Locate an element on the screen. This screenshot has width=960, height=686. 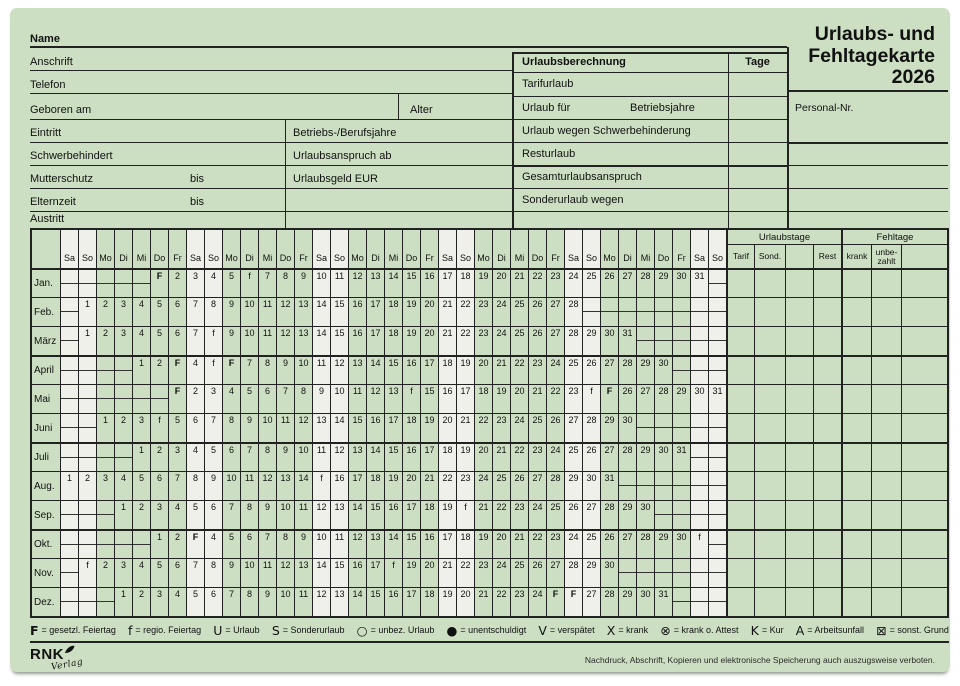
day-cell: 7 is located at coordinates (195, 311).